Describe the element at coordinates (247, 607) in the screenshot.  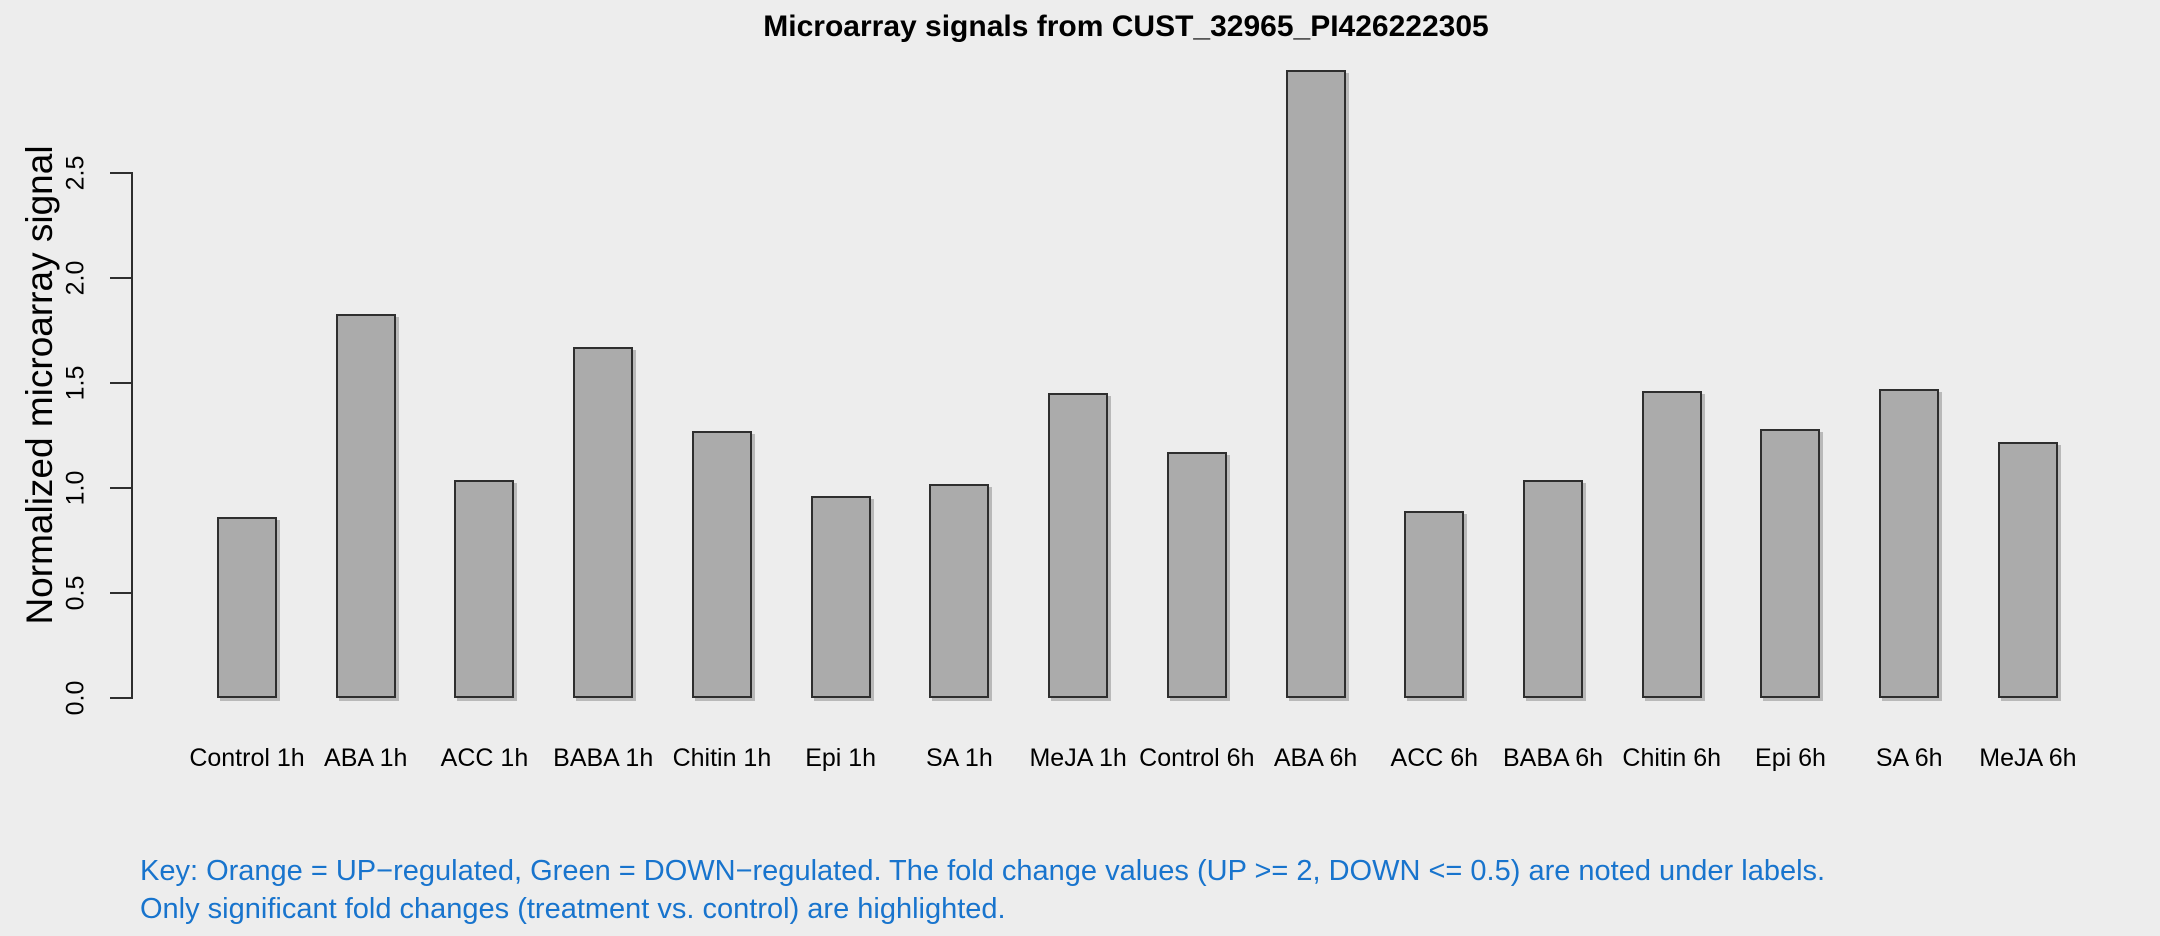
I see `bar-control-1h` at that location.